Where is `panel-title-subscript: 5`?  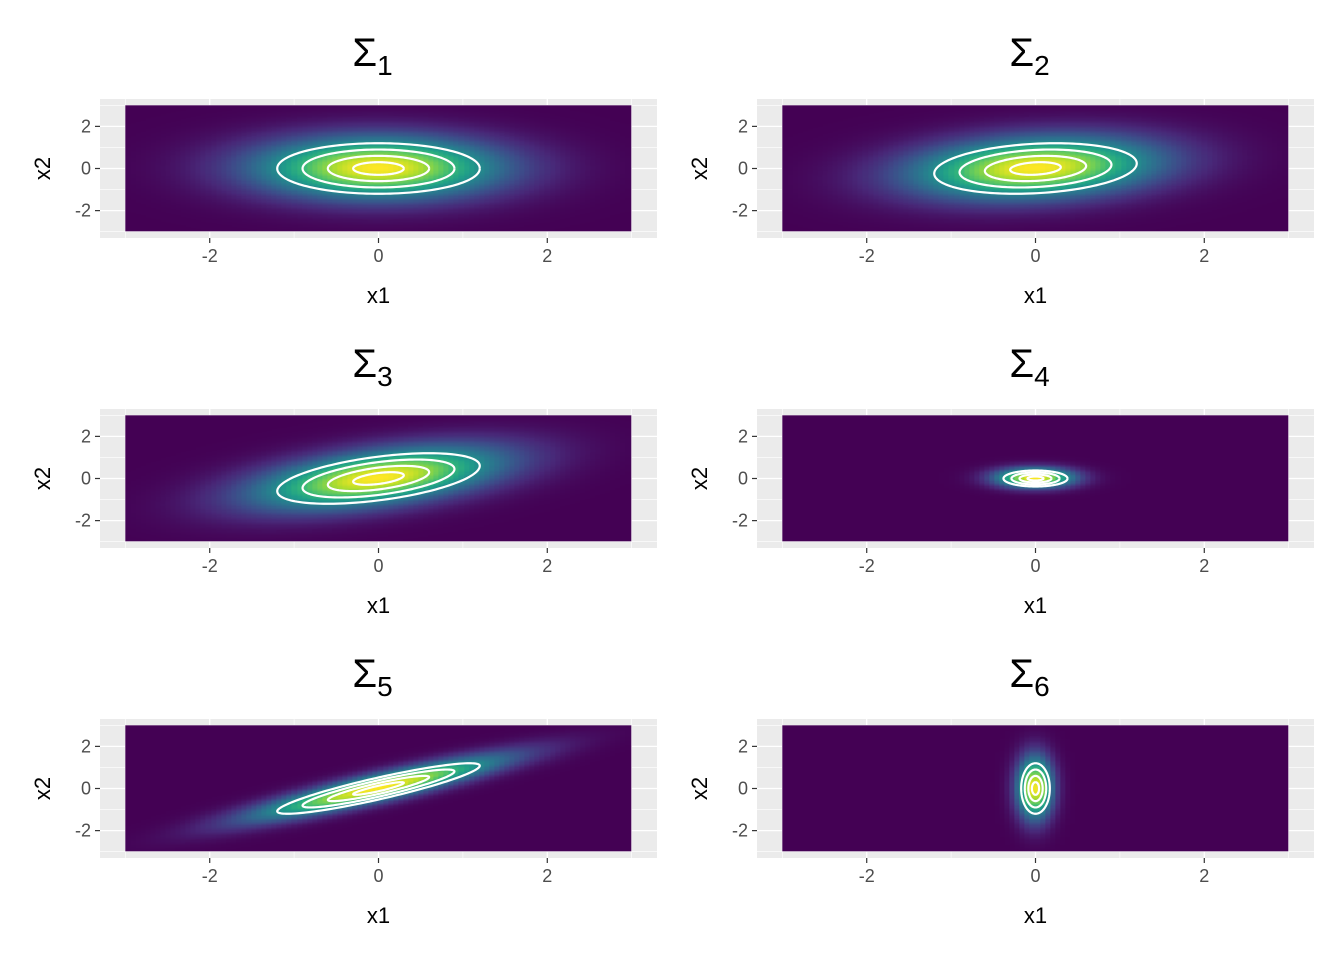 panel-title-subscript: 5 is located at coordinates (385, 686).